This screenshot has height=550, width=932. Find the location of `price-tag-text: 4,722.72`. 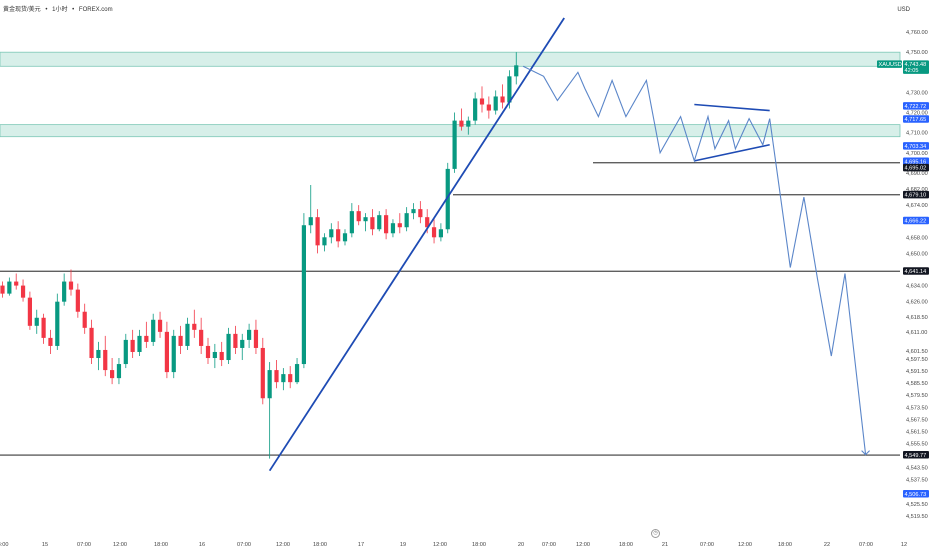

price-tag-text: 4,722.72 is located at coordinates (916, 107).